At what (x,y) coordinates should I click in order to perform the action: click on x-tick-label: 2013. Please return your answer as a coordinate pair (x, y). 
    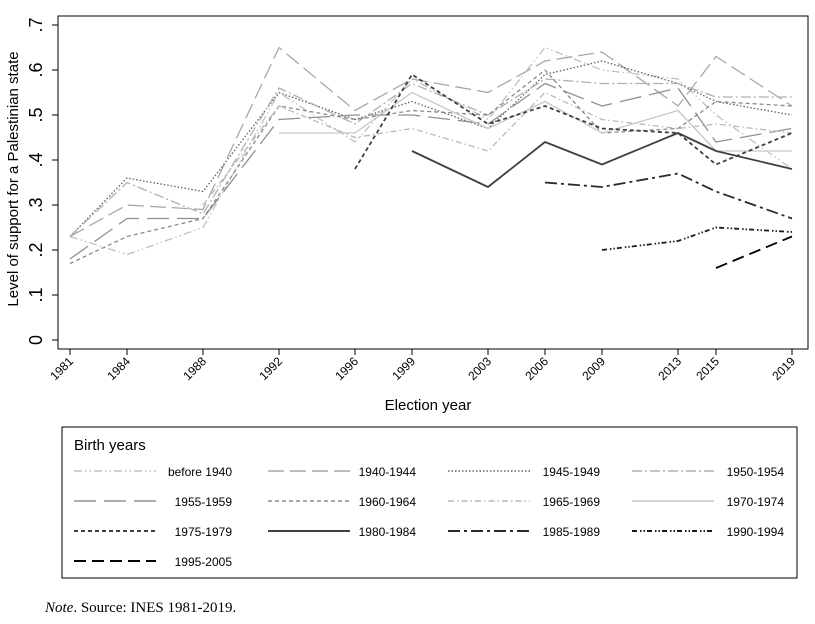
    Looking at the image, I should click on (669, 368).